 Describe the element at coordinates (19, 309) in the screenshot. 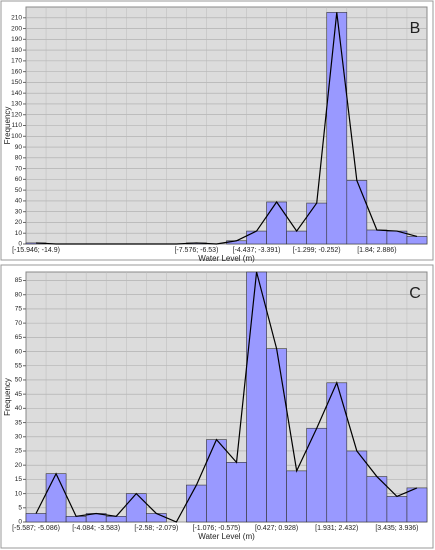

I see `y-tick-label: 75` at that location.